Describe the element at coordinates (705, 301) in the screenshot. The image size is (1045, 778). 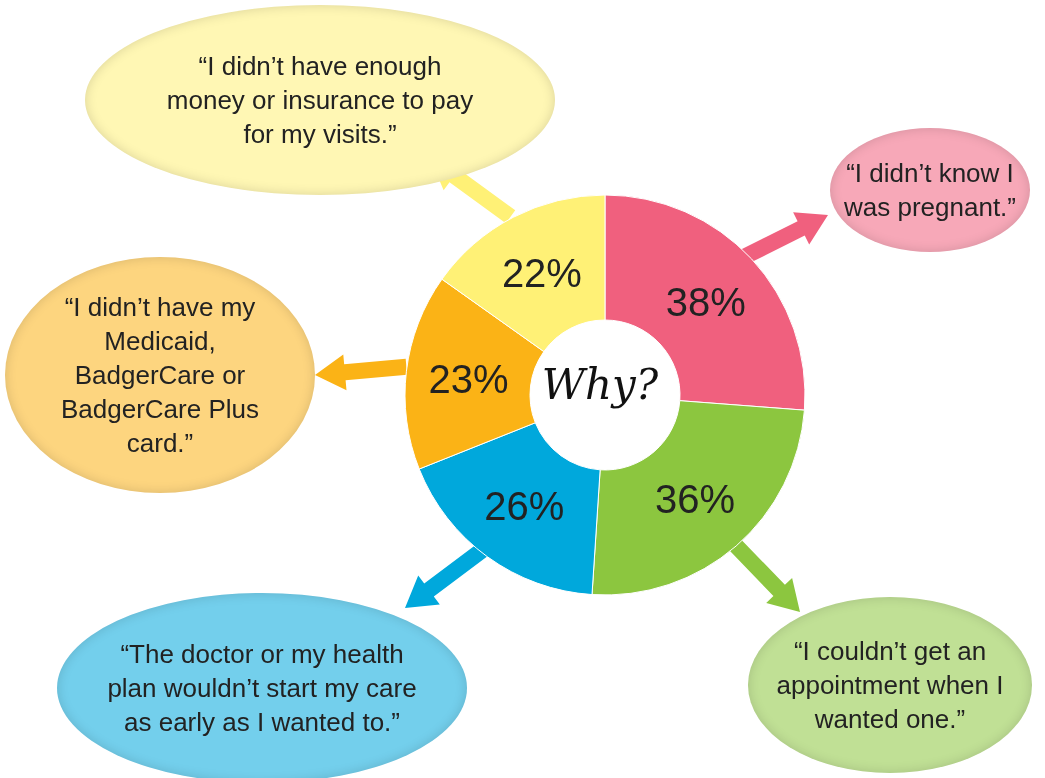
I see `data-label: 38%` at that location.